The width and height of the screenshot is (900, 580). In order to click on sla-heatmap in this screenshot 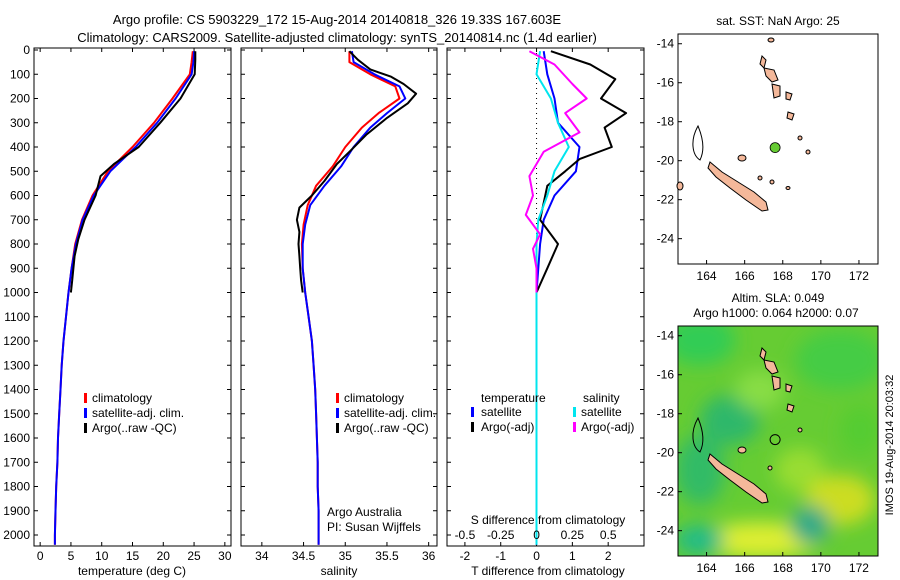, I will do `click(778, 441)`.